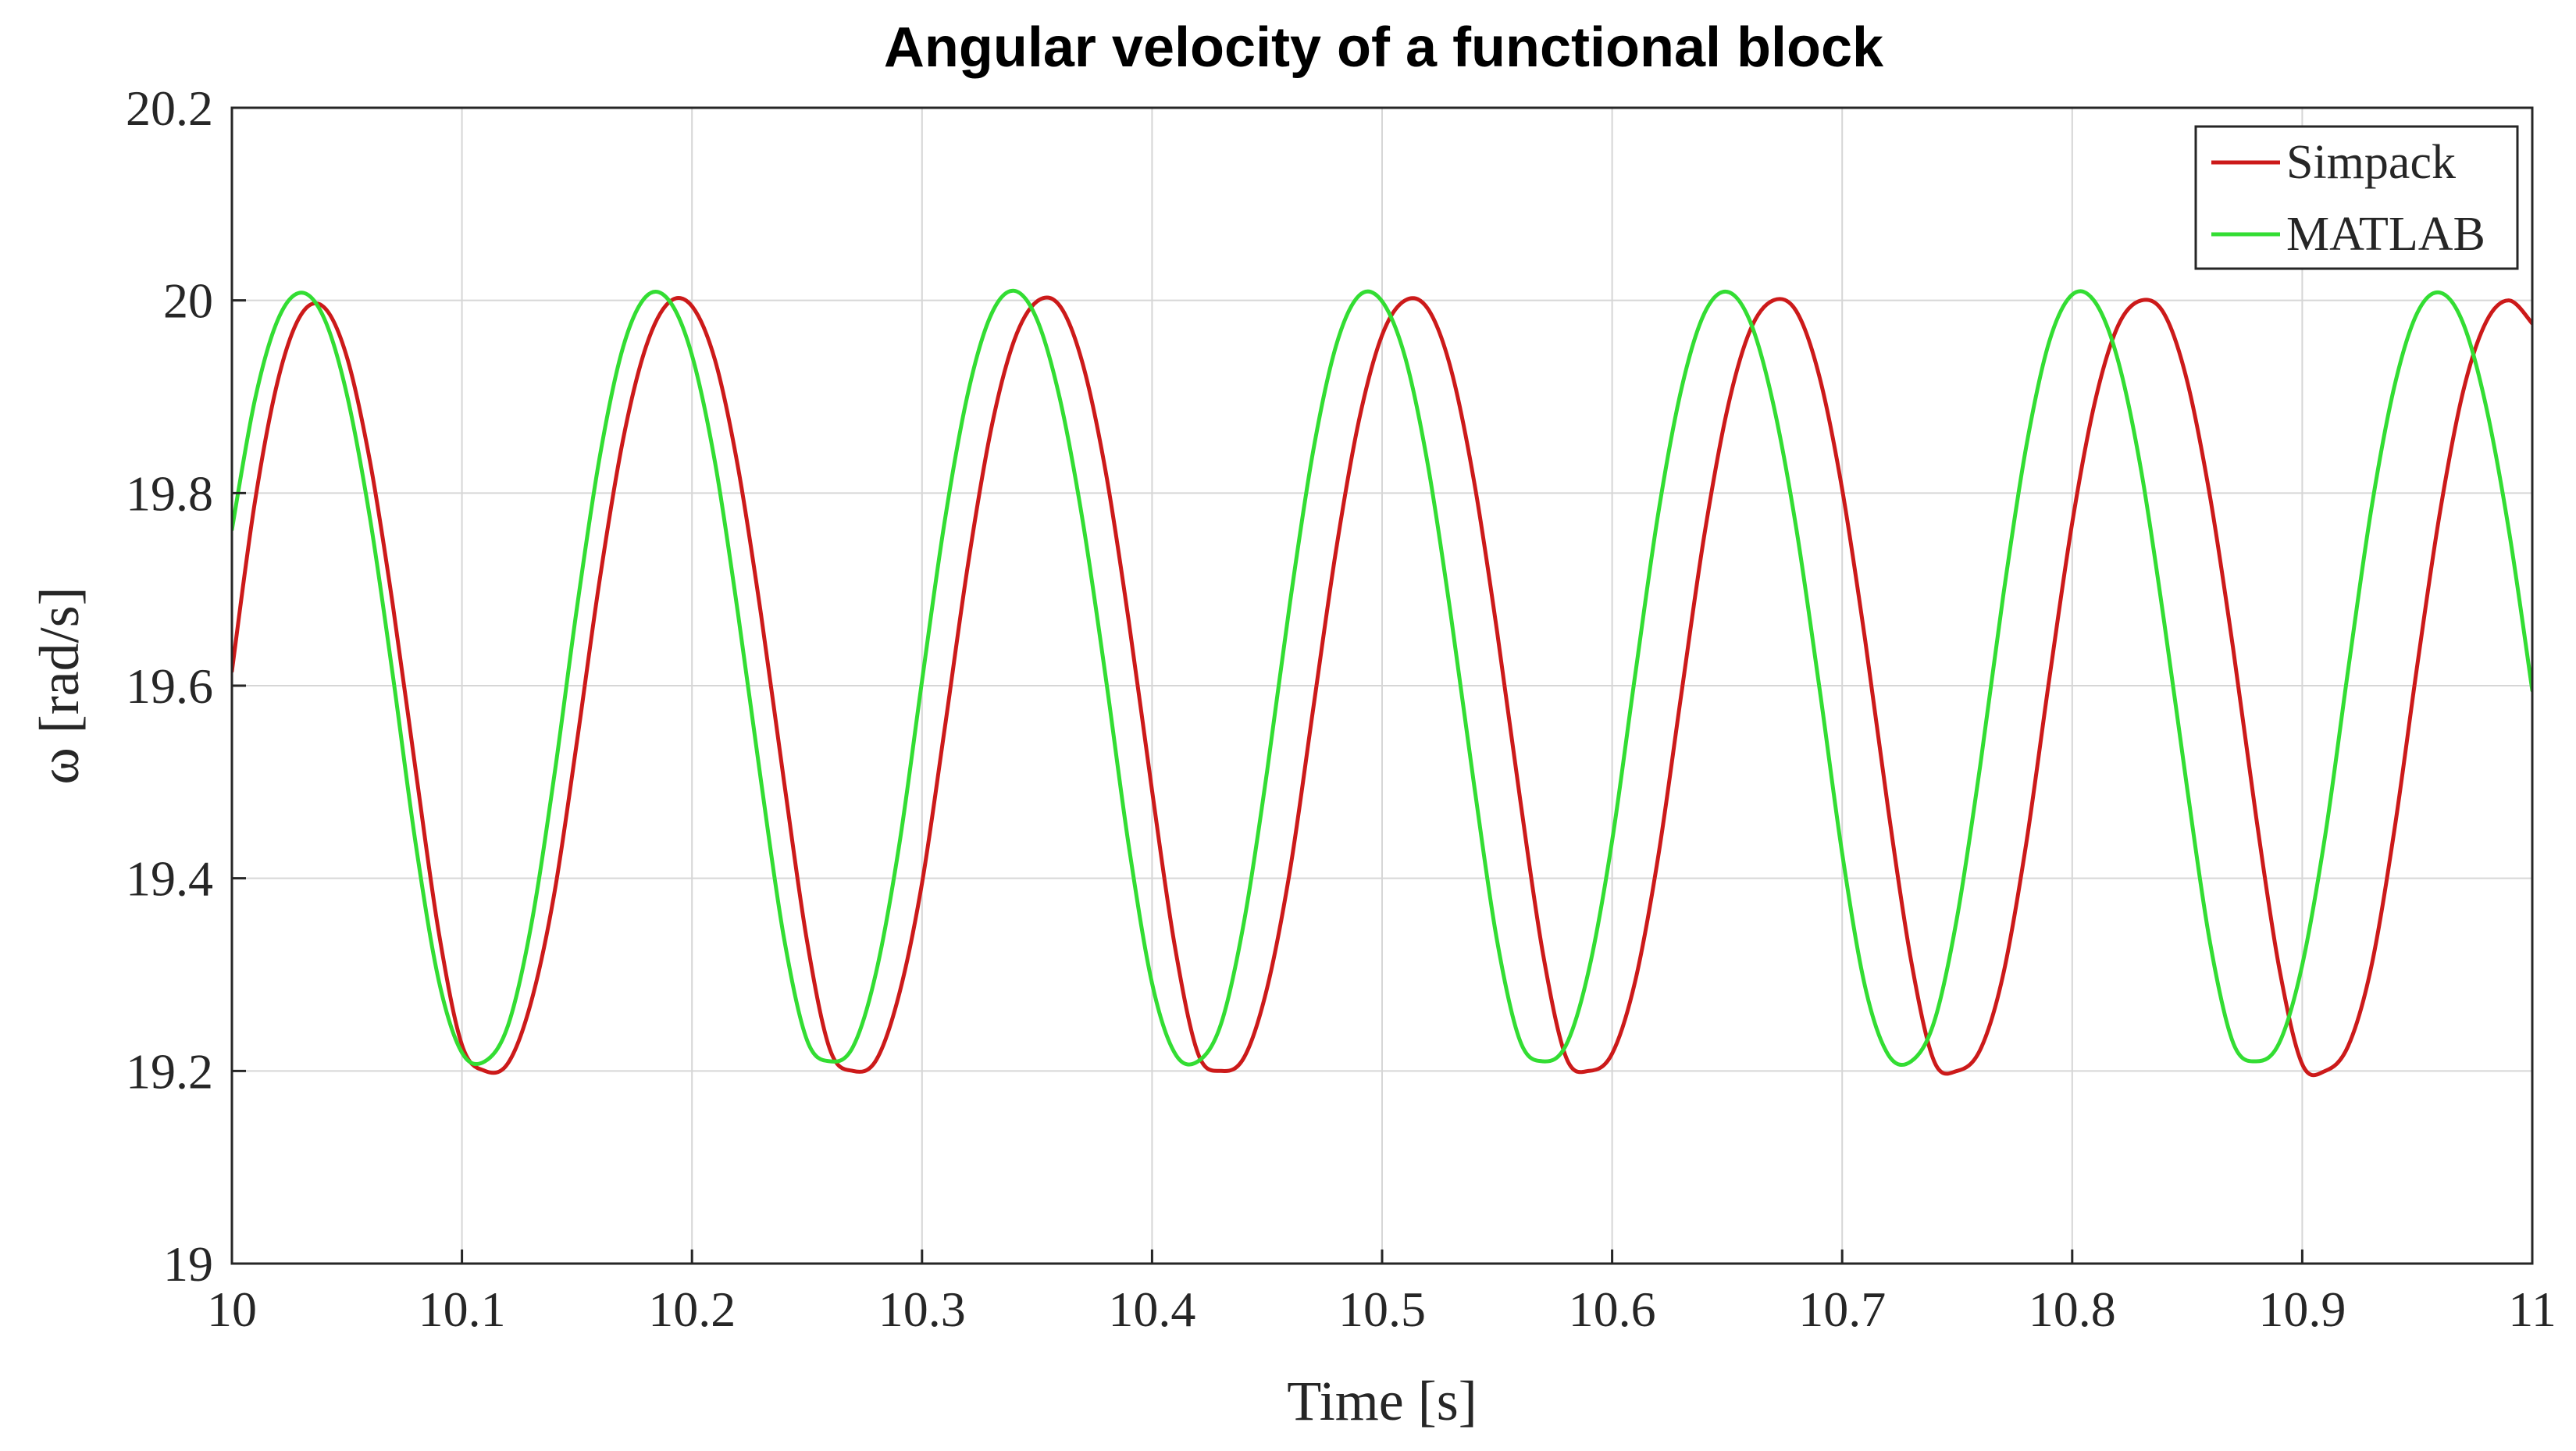 This screenshot has width=2576, height=1451. What do you see at coordinates (1151, 1309) in the screenshot?
I see `x-tick-label: 10.4` at bounding box center [1151, 1309].